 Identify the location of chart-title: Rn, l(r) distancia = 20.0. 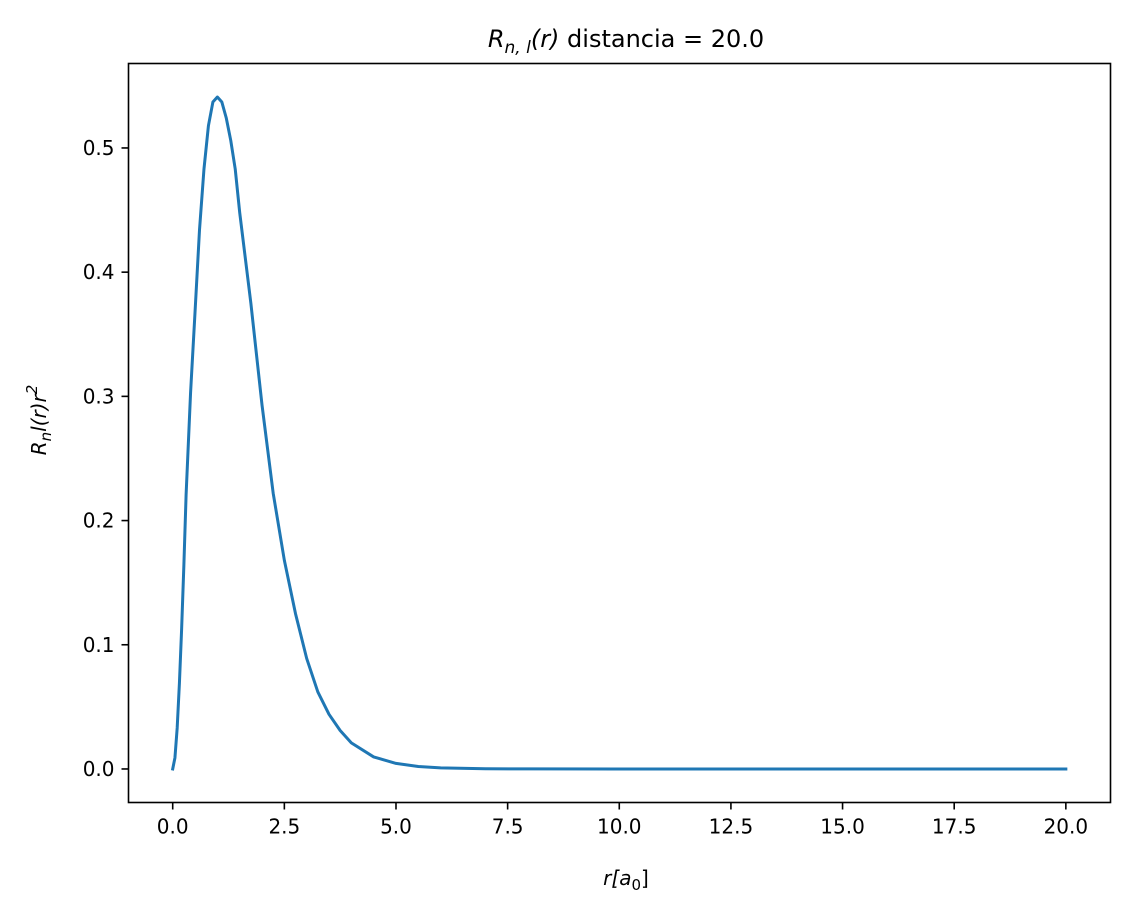
(626, 41).